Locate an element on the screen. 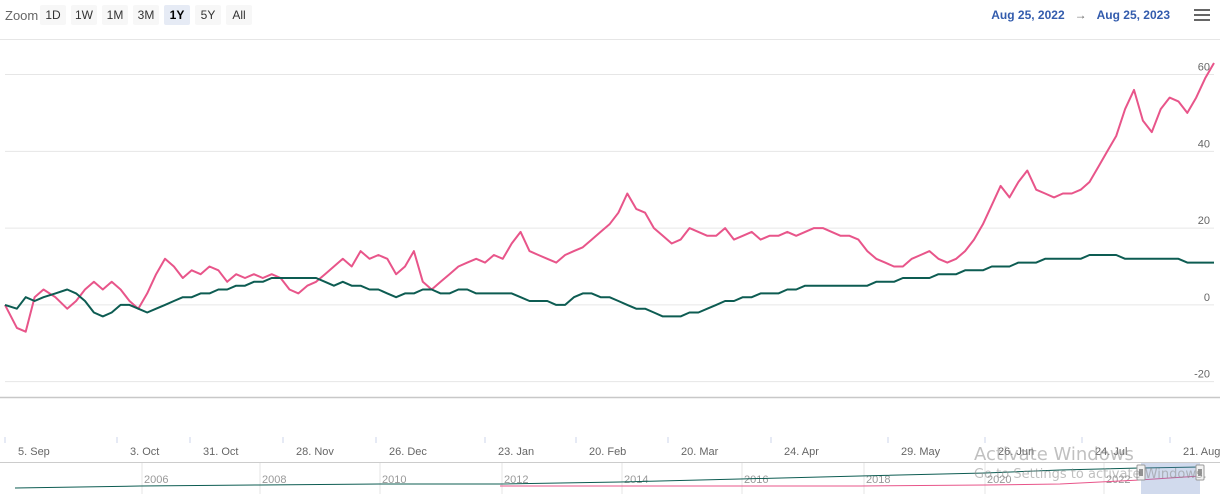  x-tick-label: 3. Oct is located at coordinates (144, 452).